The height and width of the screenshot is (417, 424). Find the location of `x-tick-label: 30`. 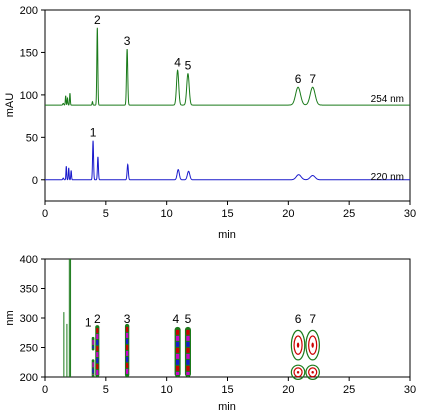

x-tick-label: 30 is located at coordinates (410, 390).